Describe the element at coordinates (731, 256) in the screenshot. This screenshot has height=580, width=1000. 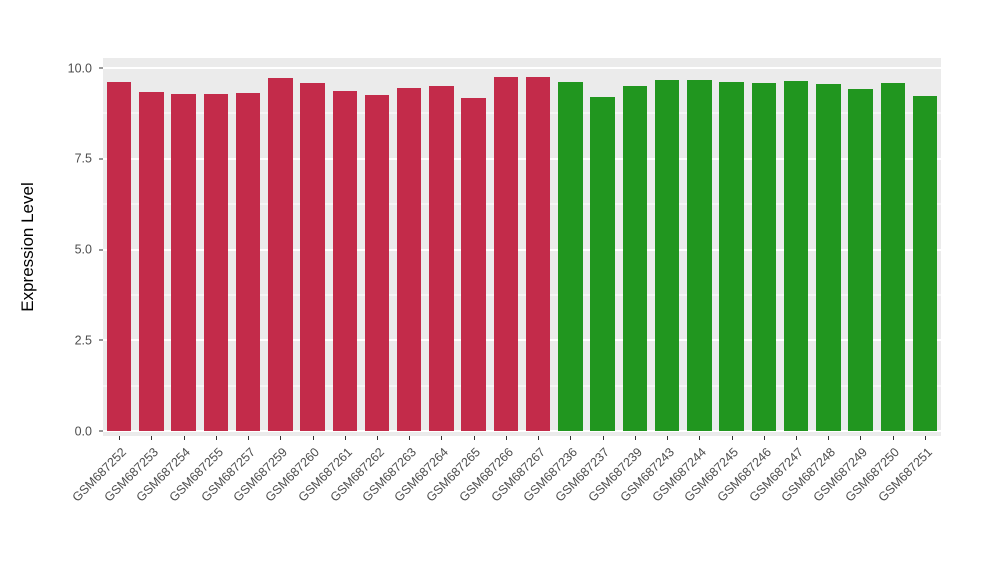
I see `bar-GSM687245` at that location.